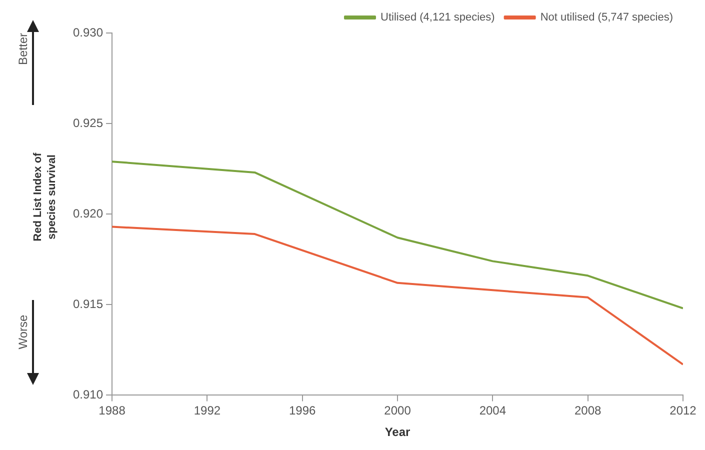  What do you see at coordinates (88, 395) in the screenshot?
I see `y-tick-label: 0.910` at bounding box center [88, 395].